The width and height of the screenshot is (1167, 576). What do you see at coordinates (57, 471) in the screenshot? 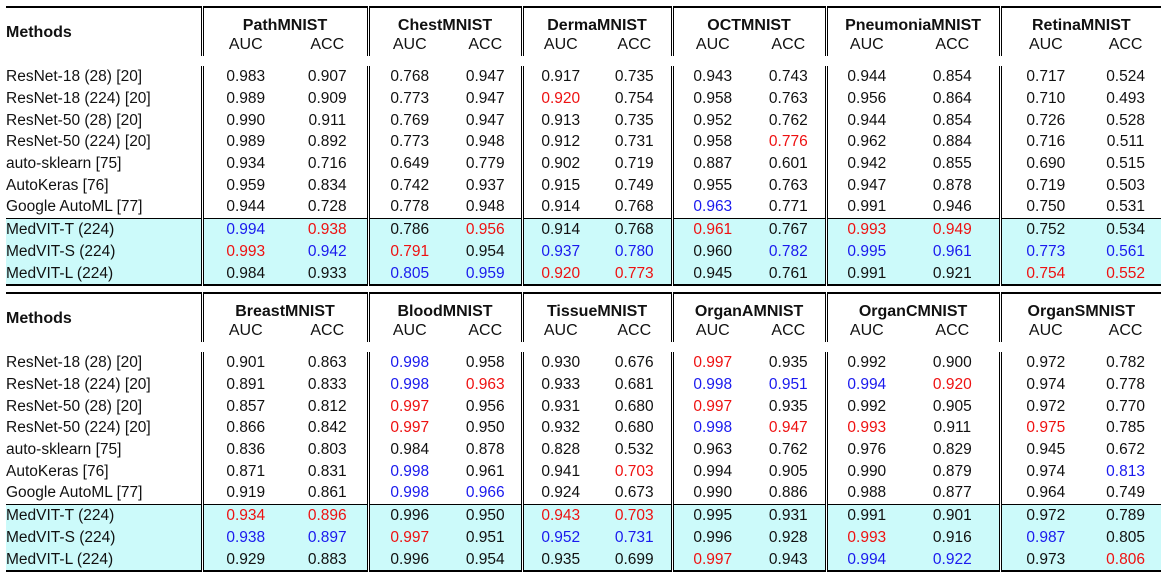
I see `method-name: AutoKeras [76]` at bounding box center [57, 471].